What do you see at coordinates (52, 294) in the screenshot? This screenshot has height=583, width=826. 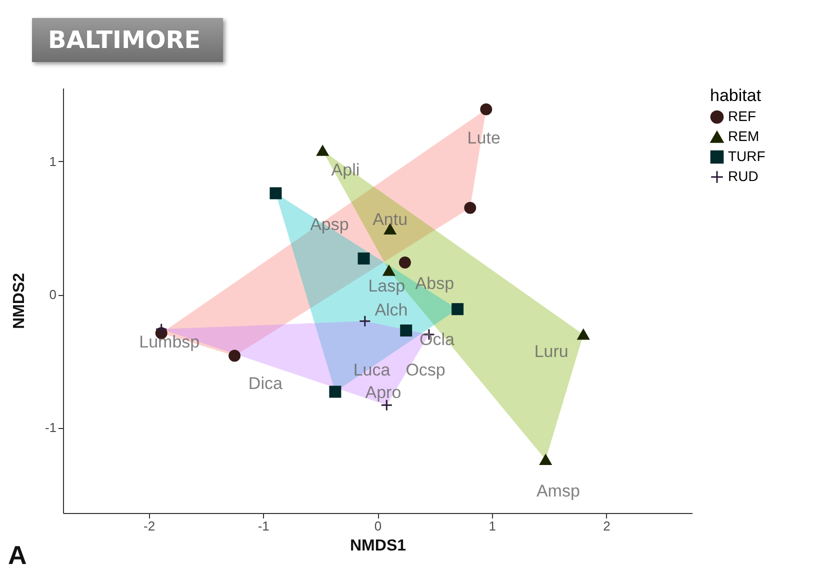 I see `y-tick-label: 0` at bounding box center [52, 294].